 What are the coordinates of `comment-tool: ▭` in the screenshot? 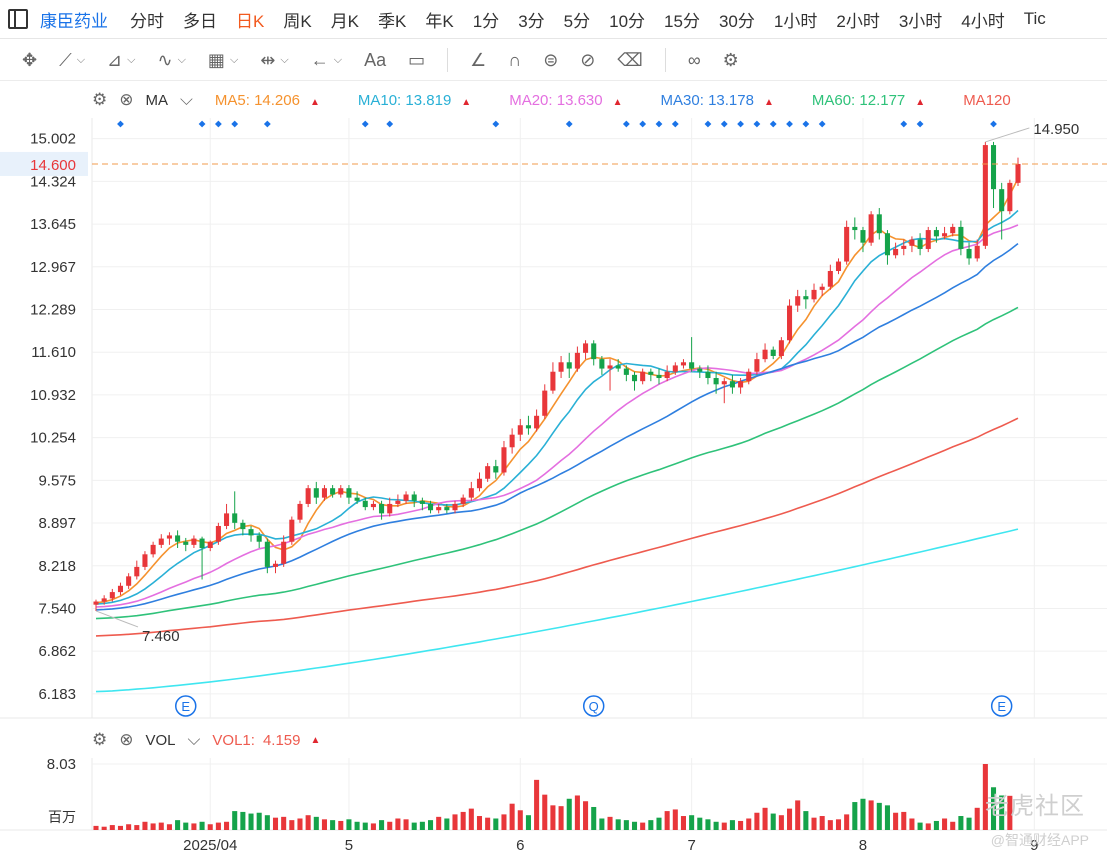 It's located at (416, 60).